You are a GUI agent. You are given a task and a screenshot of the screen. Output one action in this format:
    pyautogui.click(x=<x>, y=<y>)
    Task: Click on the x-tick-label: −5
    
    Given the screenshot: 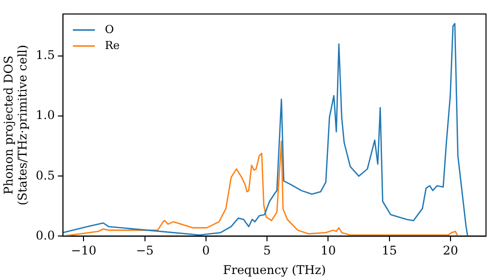 What is the action you would take?
    pyautogui.click(x=145, y=251)
    